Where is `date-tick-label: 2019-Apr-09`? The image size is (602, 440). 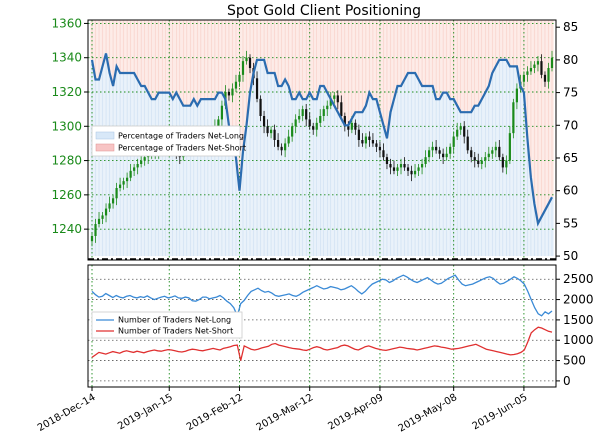 date-tick-label: 2019-Apr-09 is located at coordinates (355, 412).